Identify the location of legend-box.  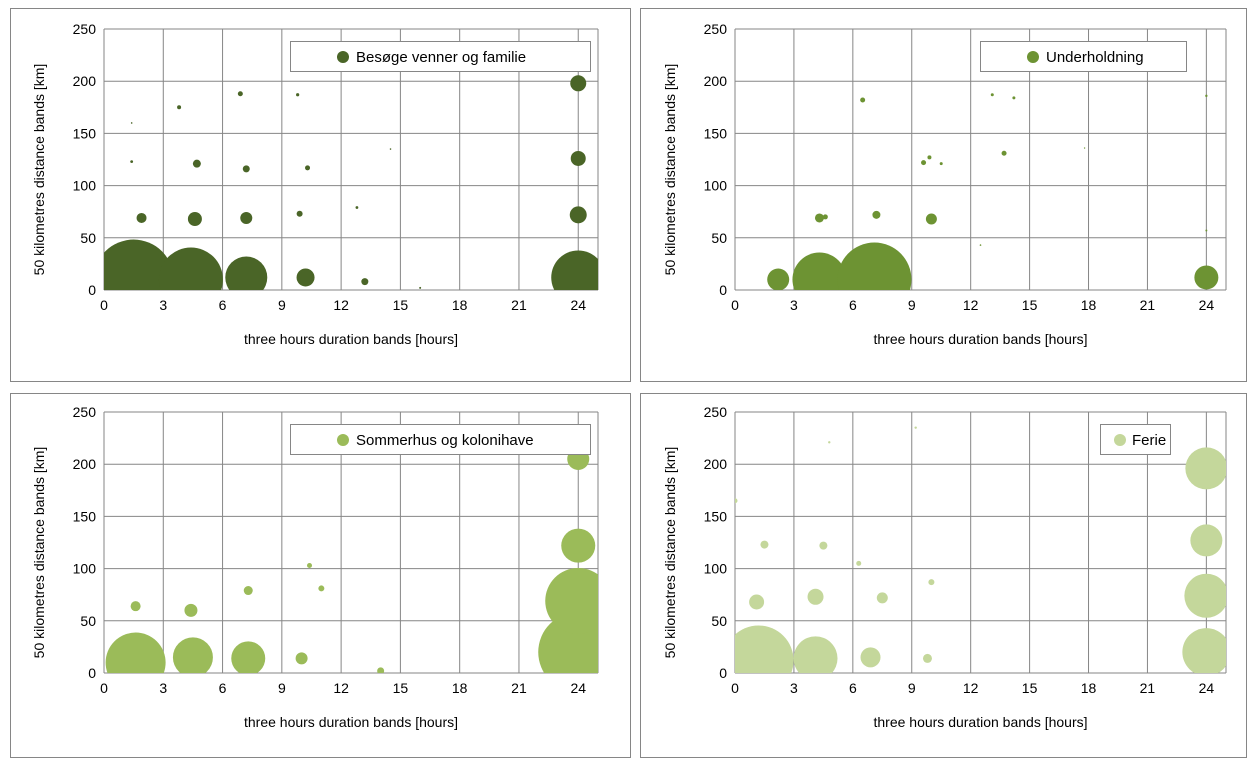
(1135, 439).